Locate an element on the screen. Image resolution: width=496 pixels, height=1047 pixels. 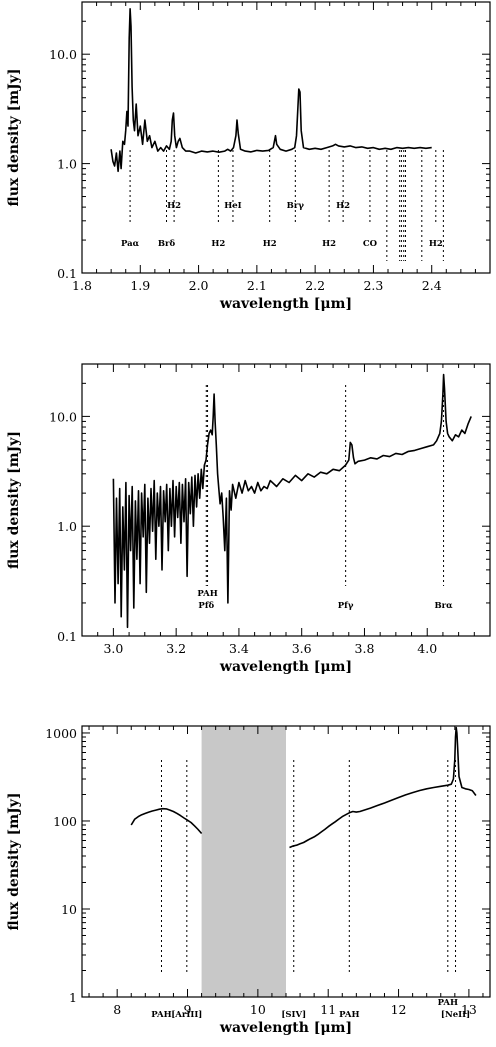
x-tick-label: 2.0 is located at coordinates (199, 285).